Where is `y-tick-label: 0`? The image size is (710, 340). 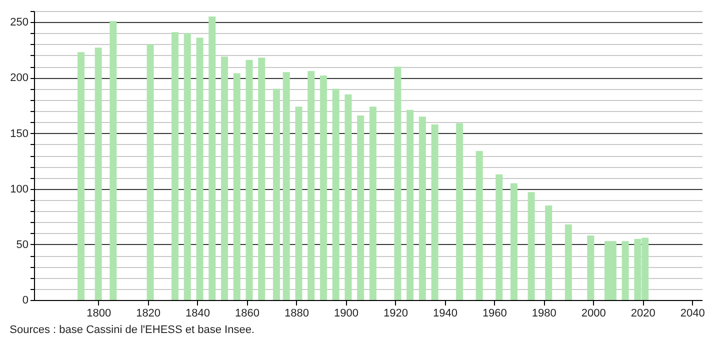 y-tick-label: 0 is located at coordinates (25, 300).